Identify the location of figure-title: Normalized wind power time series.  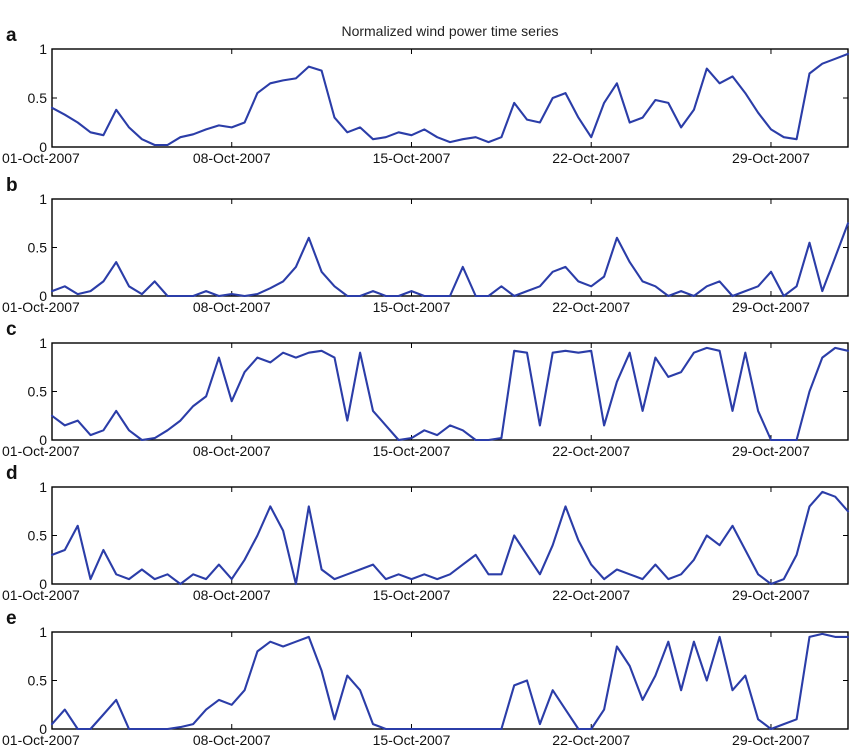
(449, 31).